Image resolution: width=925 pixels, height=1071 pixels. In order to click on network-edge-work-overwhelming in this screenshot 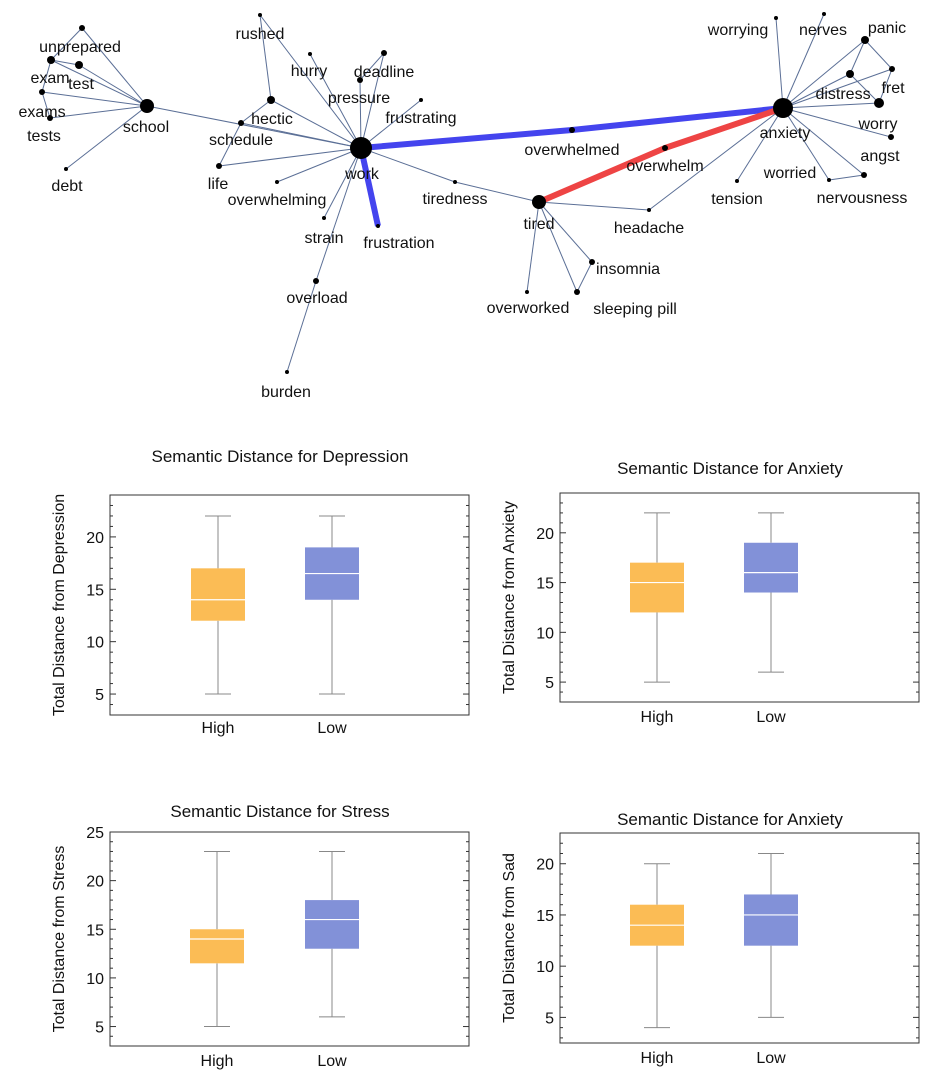, I will do `click(319, 165)`.